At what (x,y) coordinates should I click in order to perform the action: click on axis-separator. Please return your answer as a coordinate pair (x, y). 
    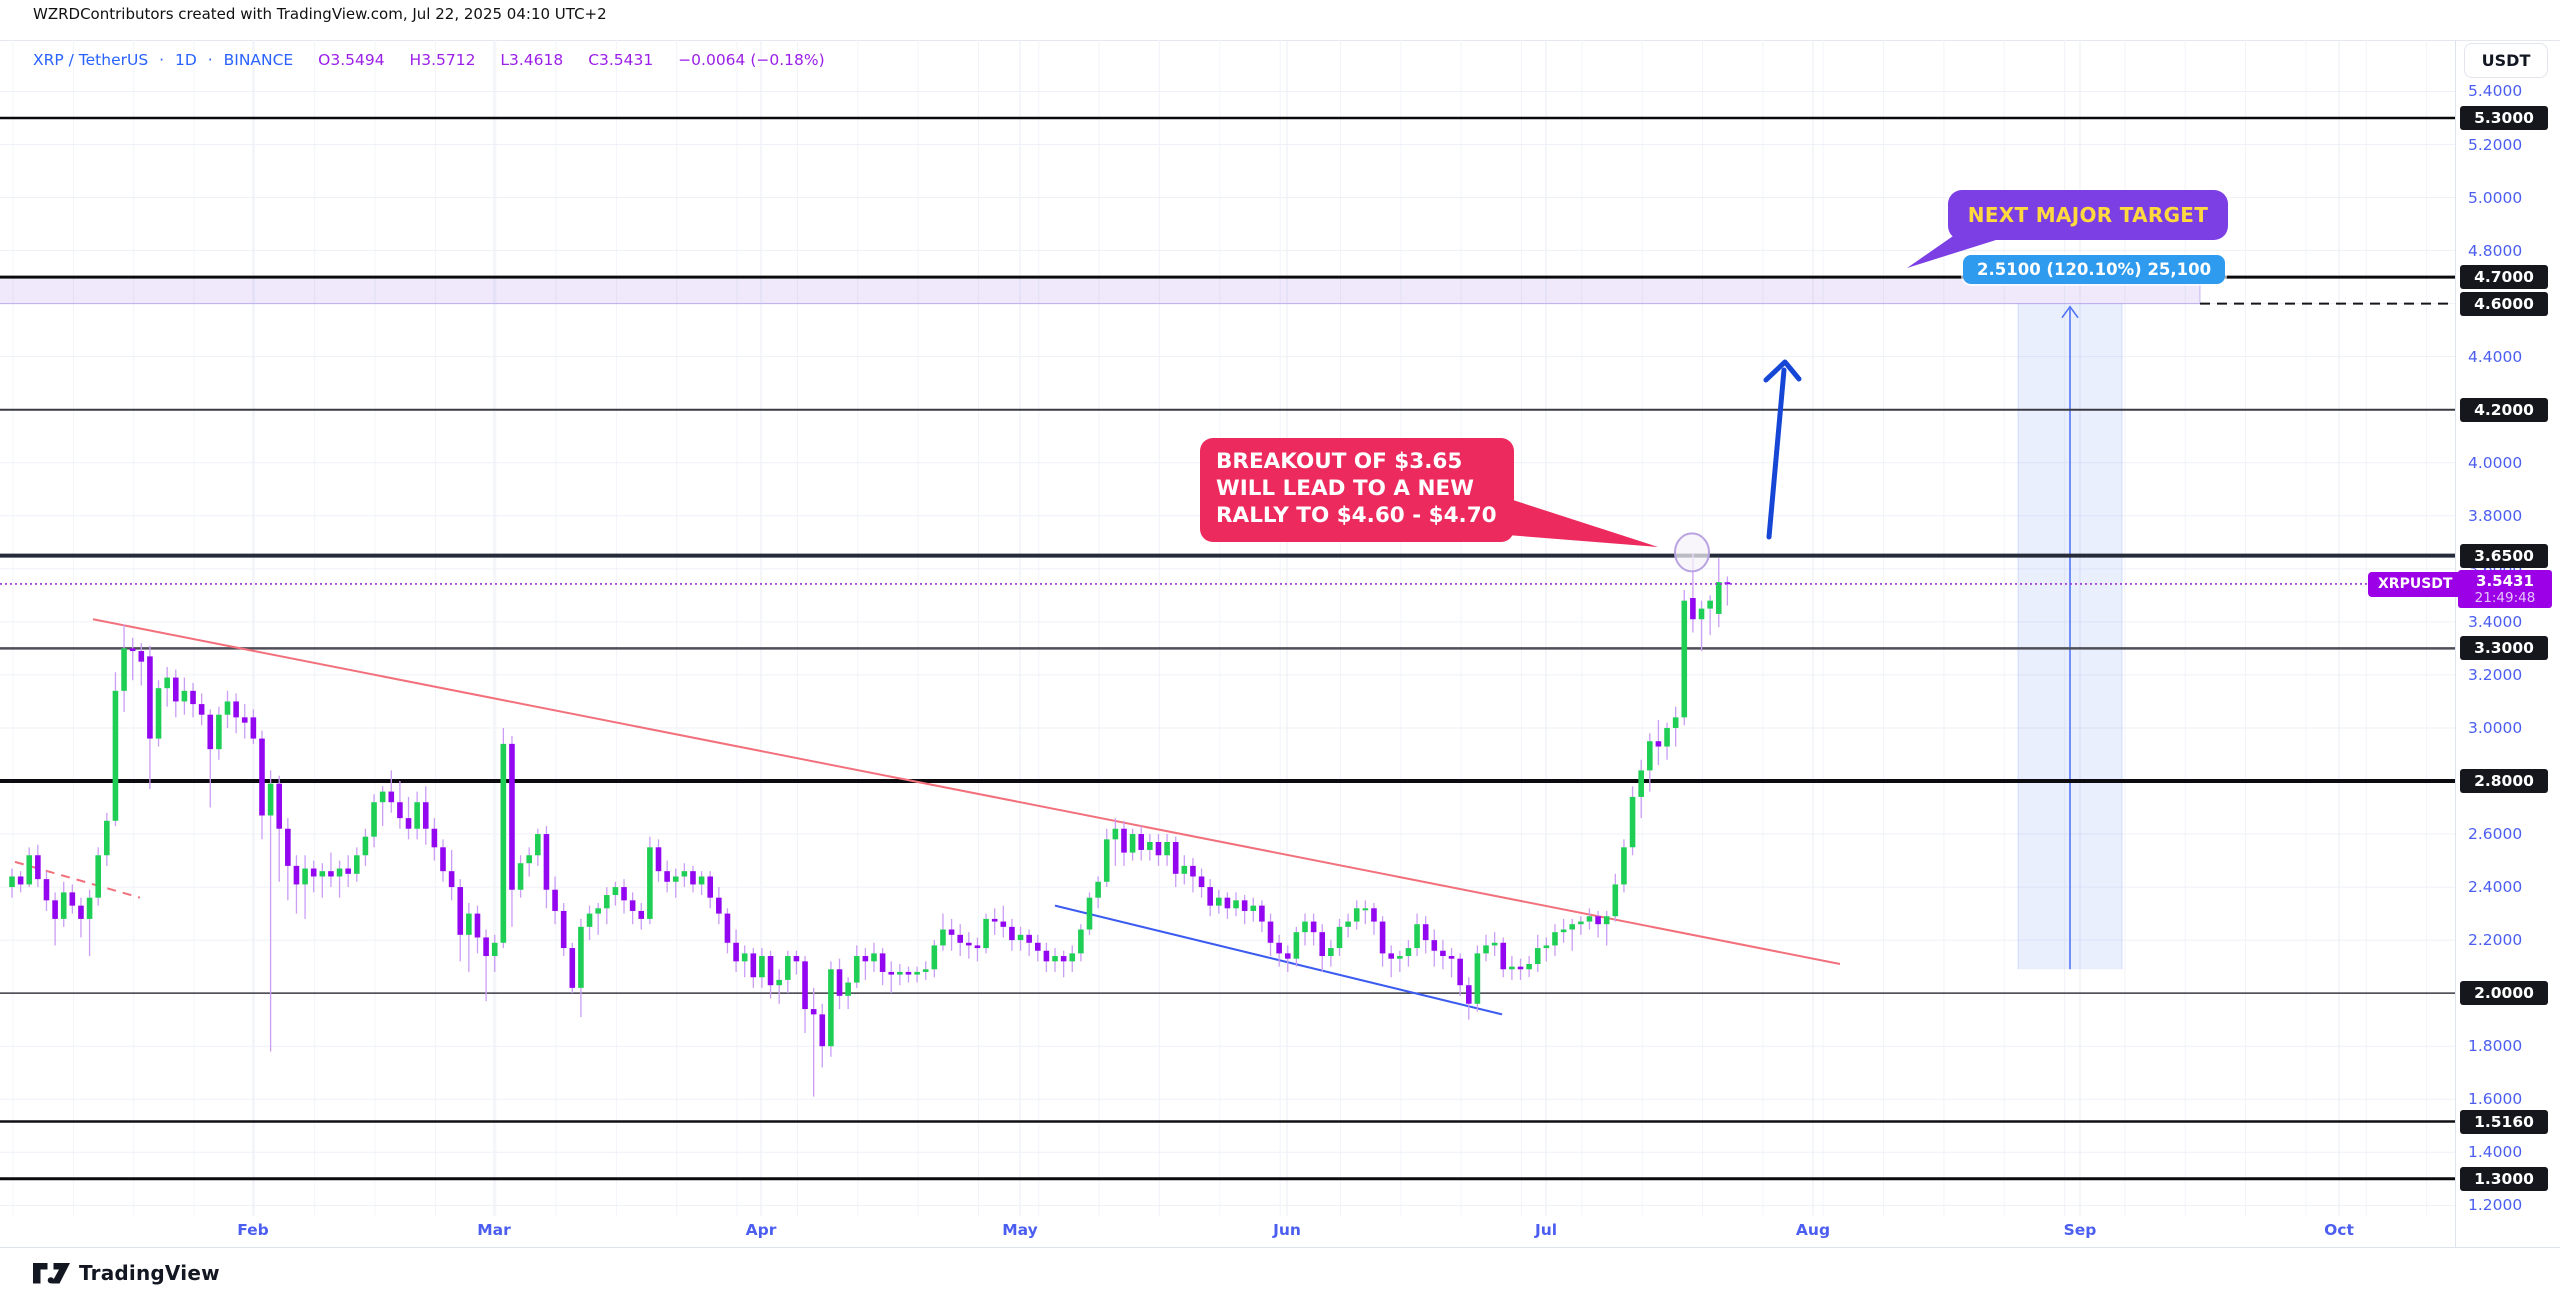
    Looking at the image, I should click on (2455, 643).